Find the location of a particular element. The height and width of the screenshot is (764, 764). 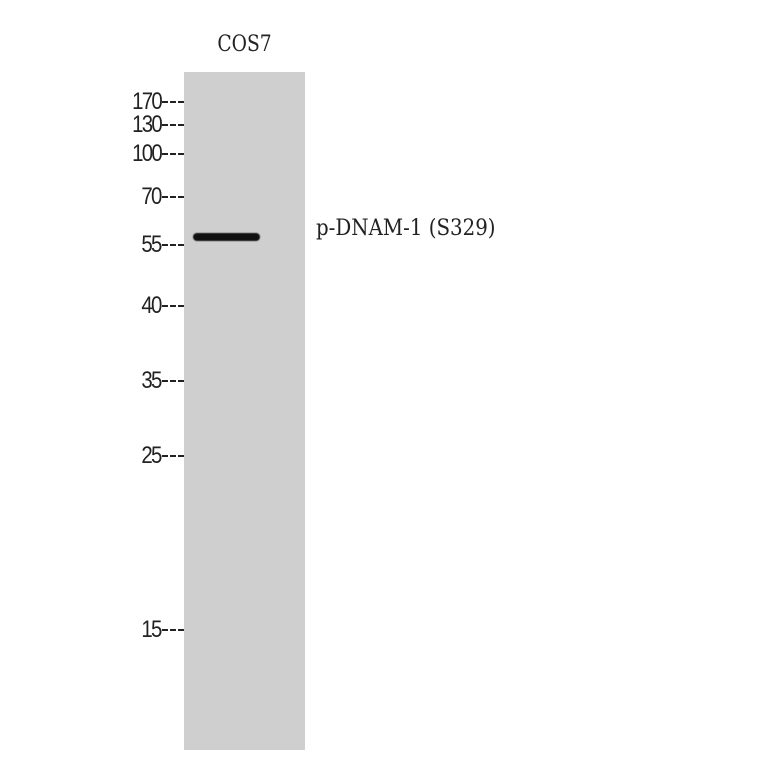

marker-25: 25 is located at coordinates (142, 455).